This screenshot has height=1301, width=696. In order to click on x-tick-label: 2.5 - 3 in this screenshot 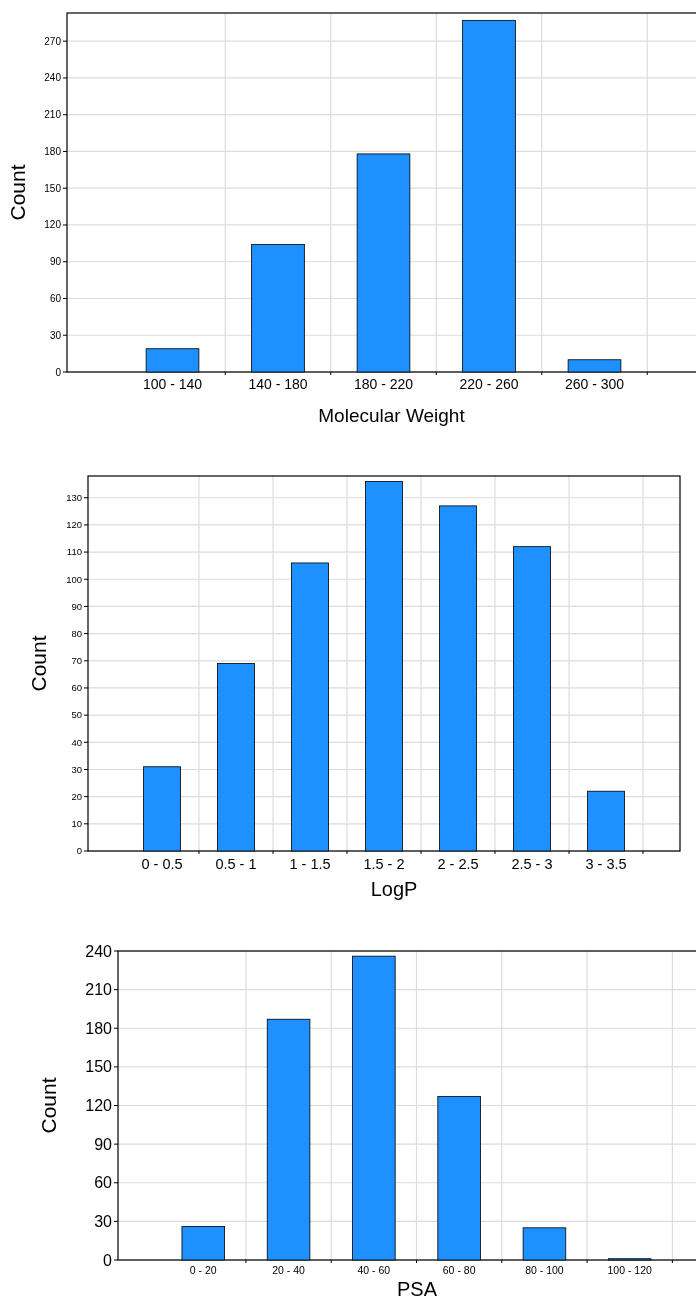, I will do `click(532, 863)`.